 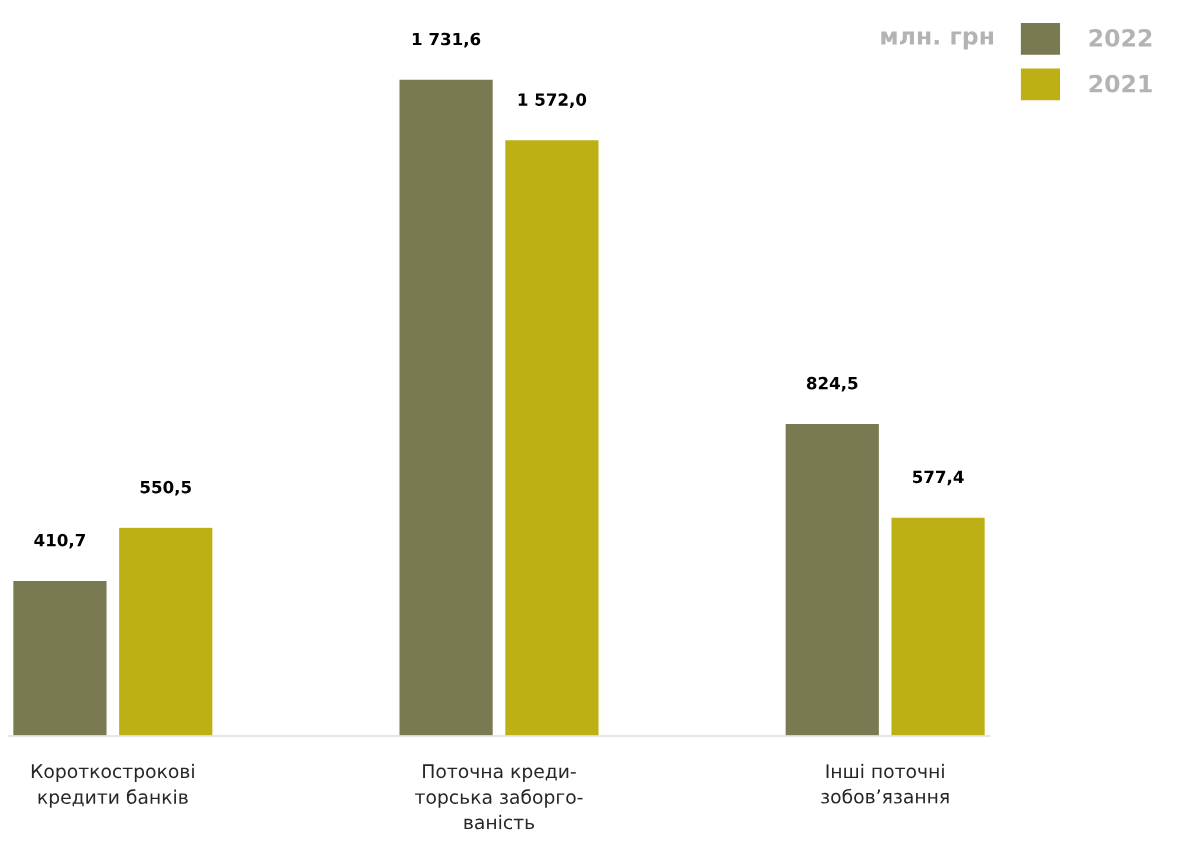 What do you see at coordinates (1120, 37) in the screenshot?
I see `legend-label: 2022` at bounding box center [1120, 37].